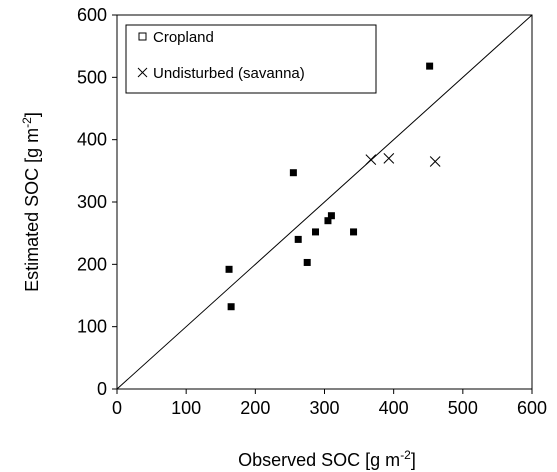 The height and width of the screenshot is (472, 557). What do you see at coordinates (27, 122) in the screenshot?
I see `y-axis-label-exponent: -2` at bounding box center [27, 122].